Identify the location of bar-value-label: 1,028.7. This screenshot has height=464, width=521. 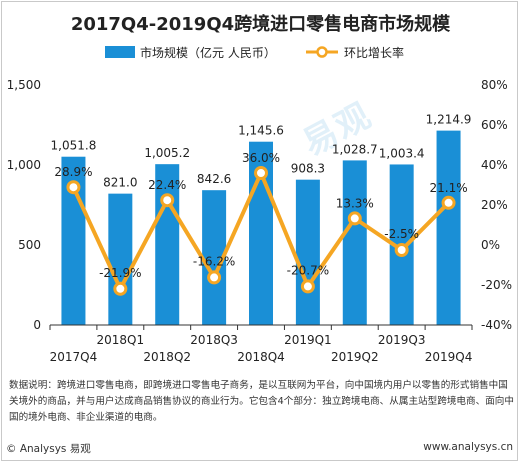
(355, 149).